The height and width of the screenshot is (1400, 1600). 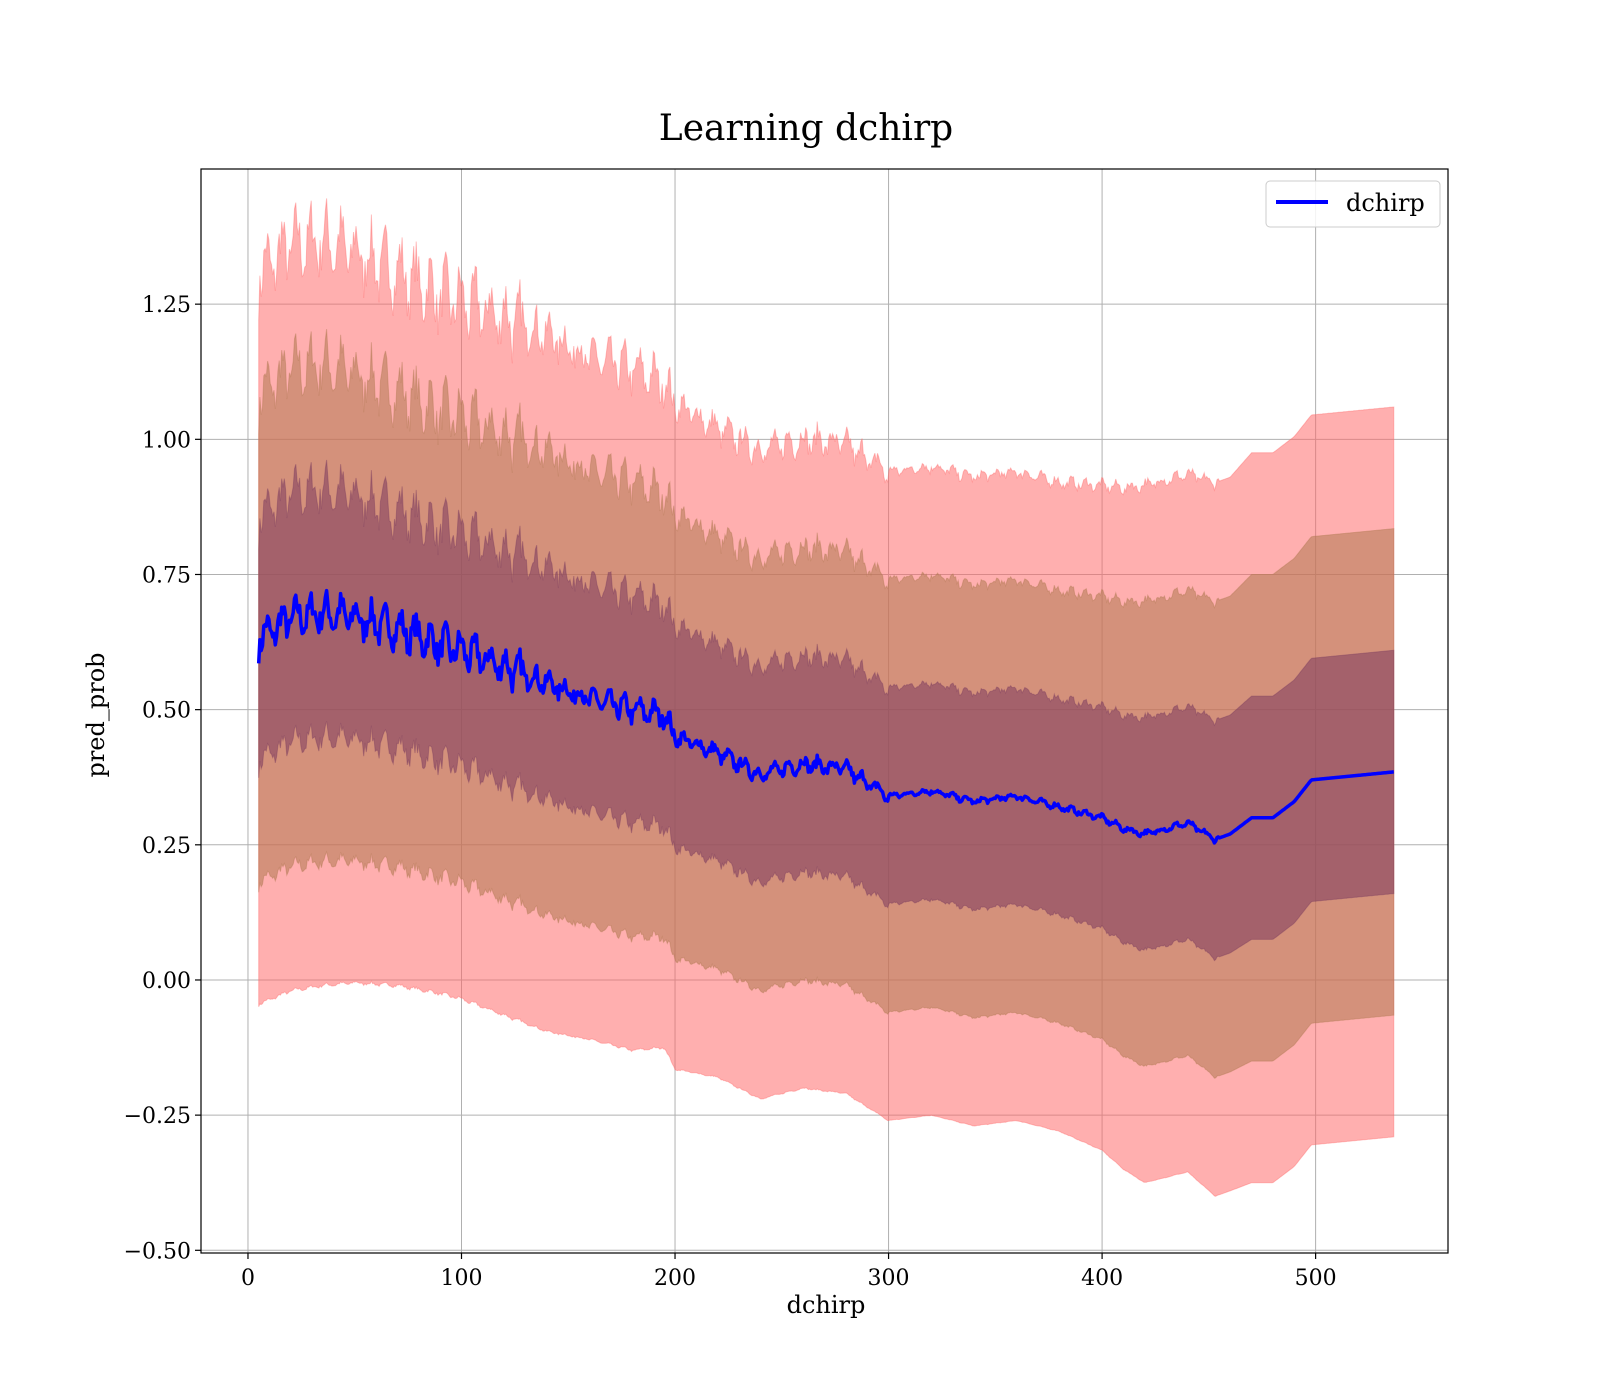 I want to click on legend-box, so click(x=1353, y=204).